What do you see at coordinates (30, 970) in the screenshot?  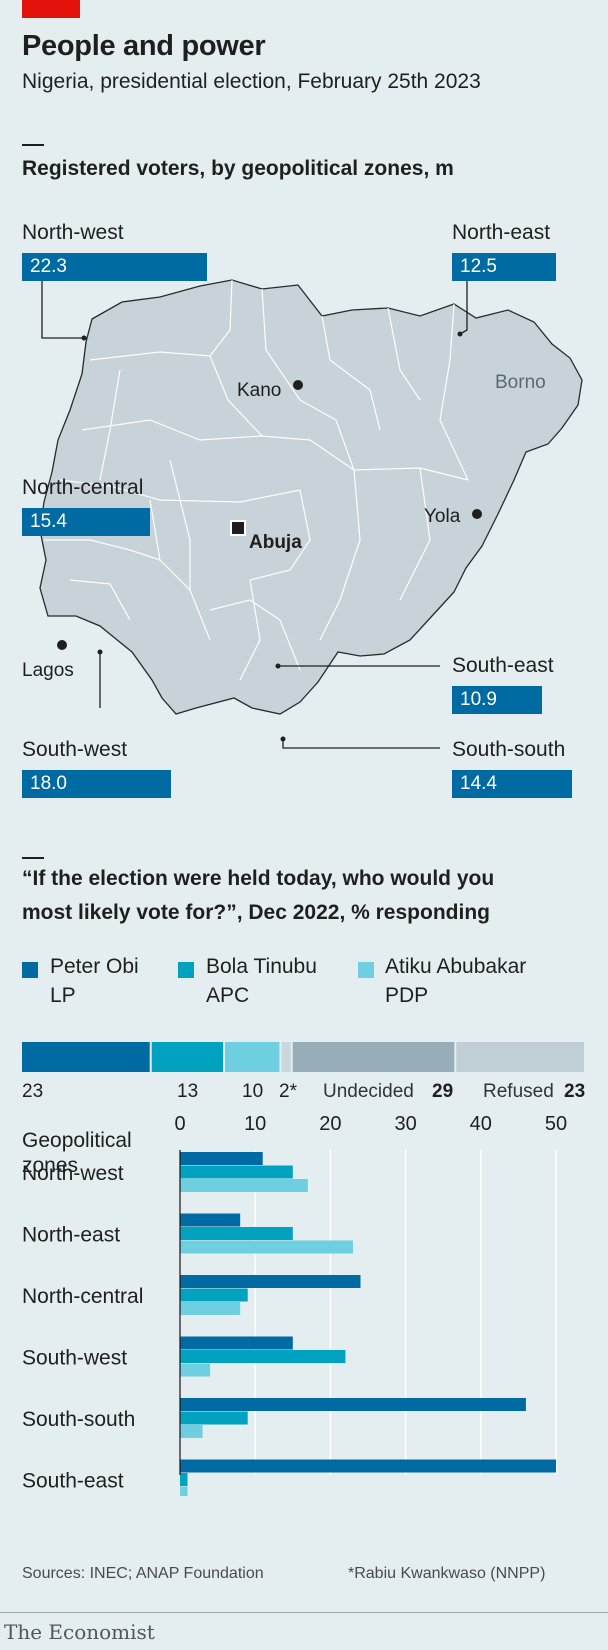 I see `legend-swatch-obi` at bounding box center [30, 970].